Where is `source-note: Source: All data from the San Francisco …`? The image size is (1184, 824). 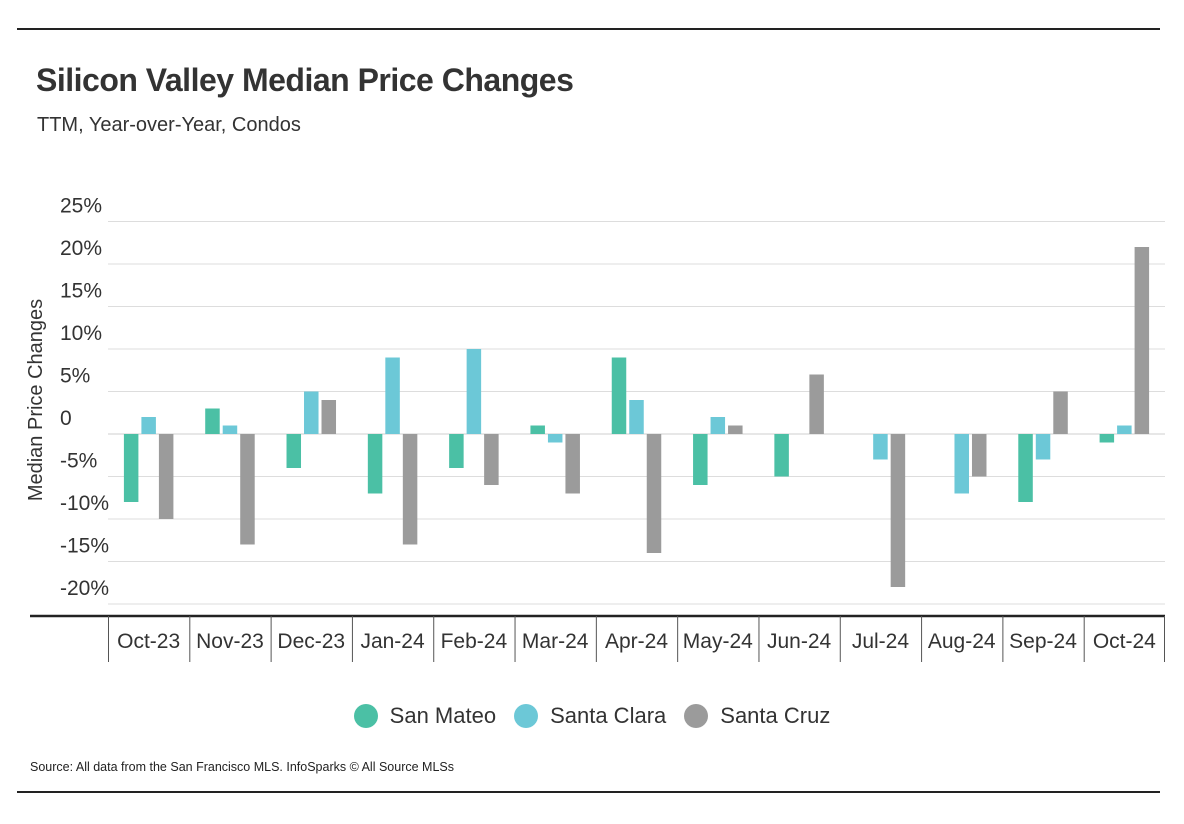 source-note: Source: All data from the San Francisco … is located at coordinates (242, 767).